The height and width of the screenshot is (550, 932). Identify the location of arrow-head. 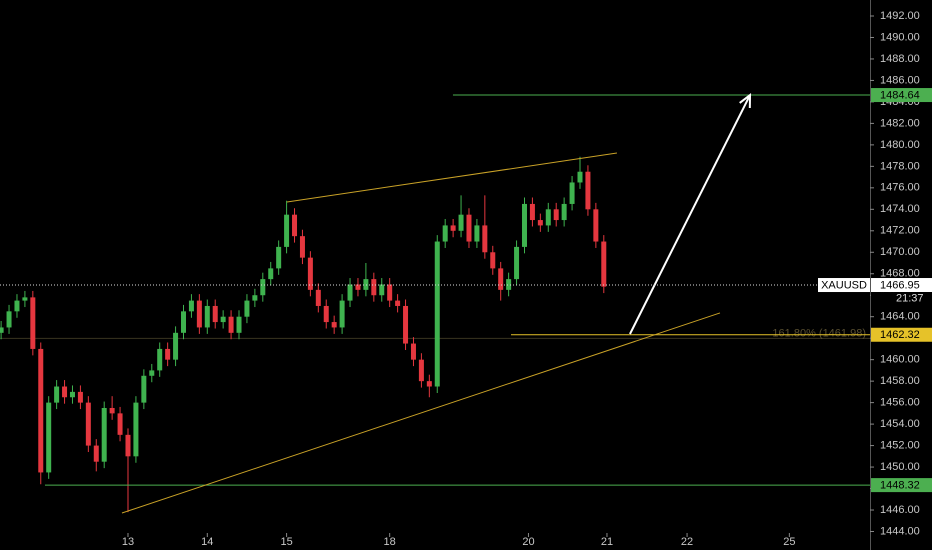
(745, 100).